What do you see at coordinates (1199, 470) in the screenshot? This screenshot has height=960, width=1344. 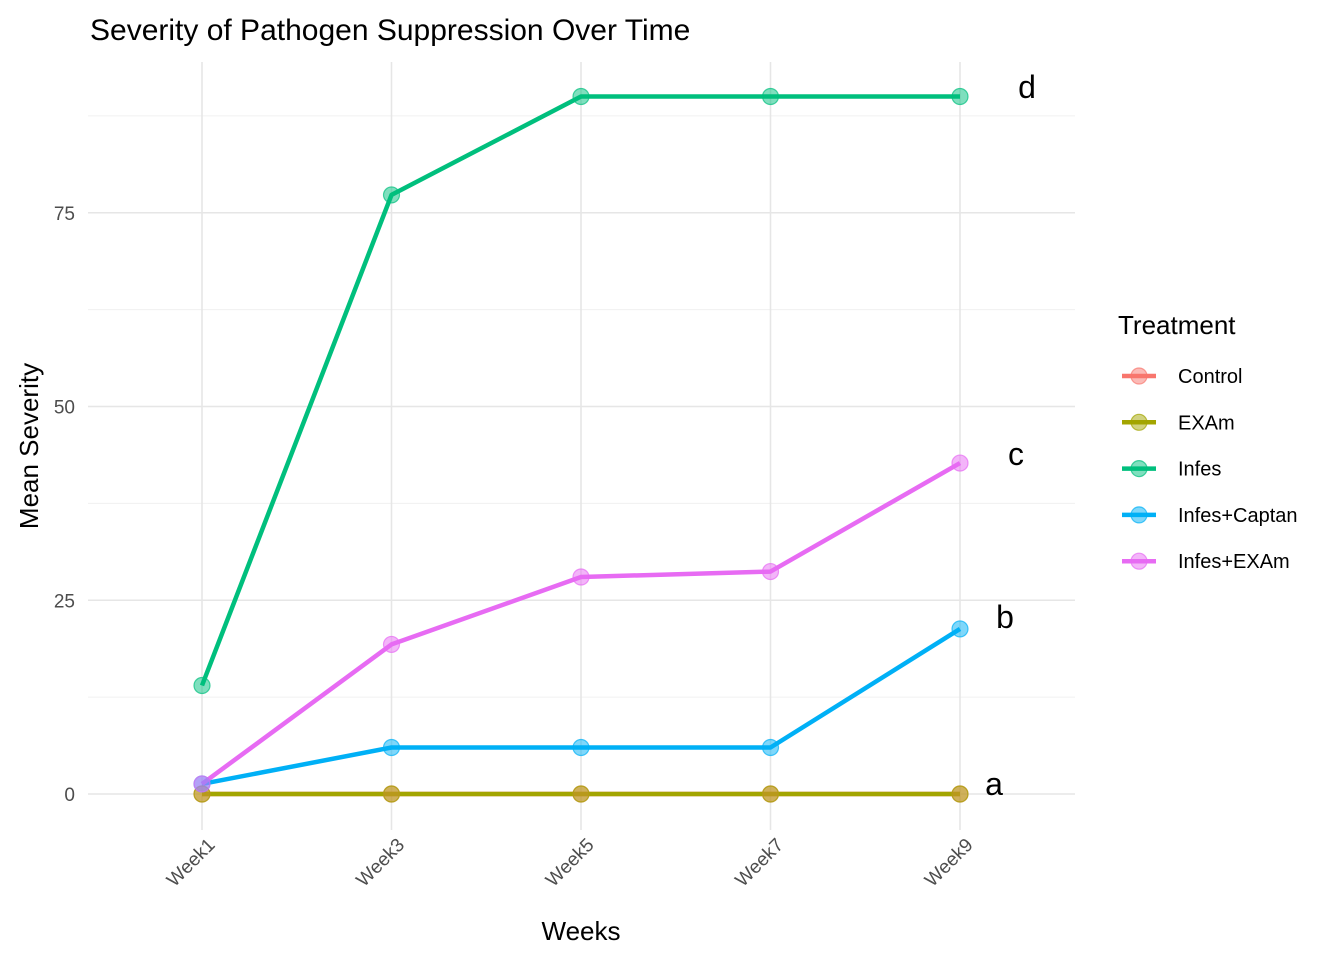 I see `legend-item-label: Infes` at bounding box center [1199, 470].